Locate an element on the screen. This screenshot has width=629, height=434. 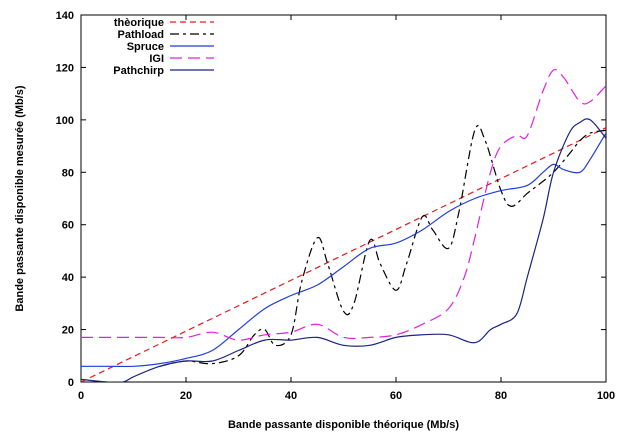
legend-label-th-orique: thèorique is located at coordinates (139, 23).